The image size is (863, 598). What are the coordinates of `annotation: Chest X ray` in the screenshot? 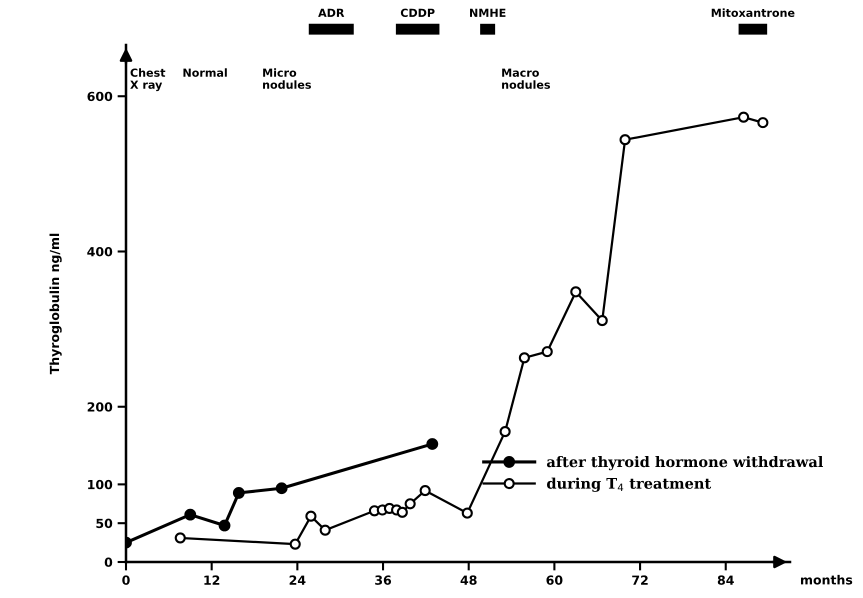 It's located at (148, 80).